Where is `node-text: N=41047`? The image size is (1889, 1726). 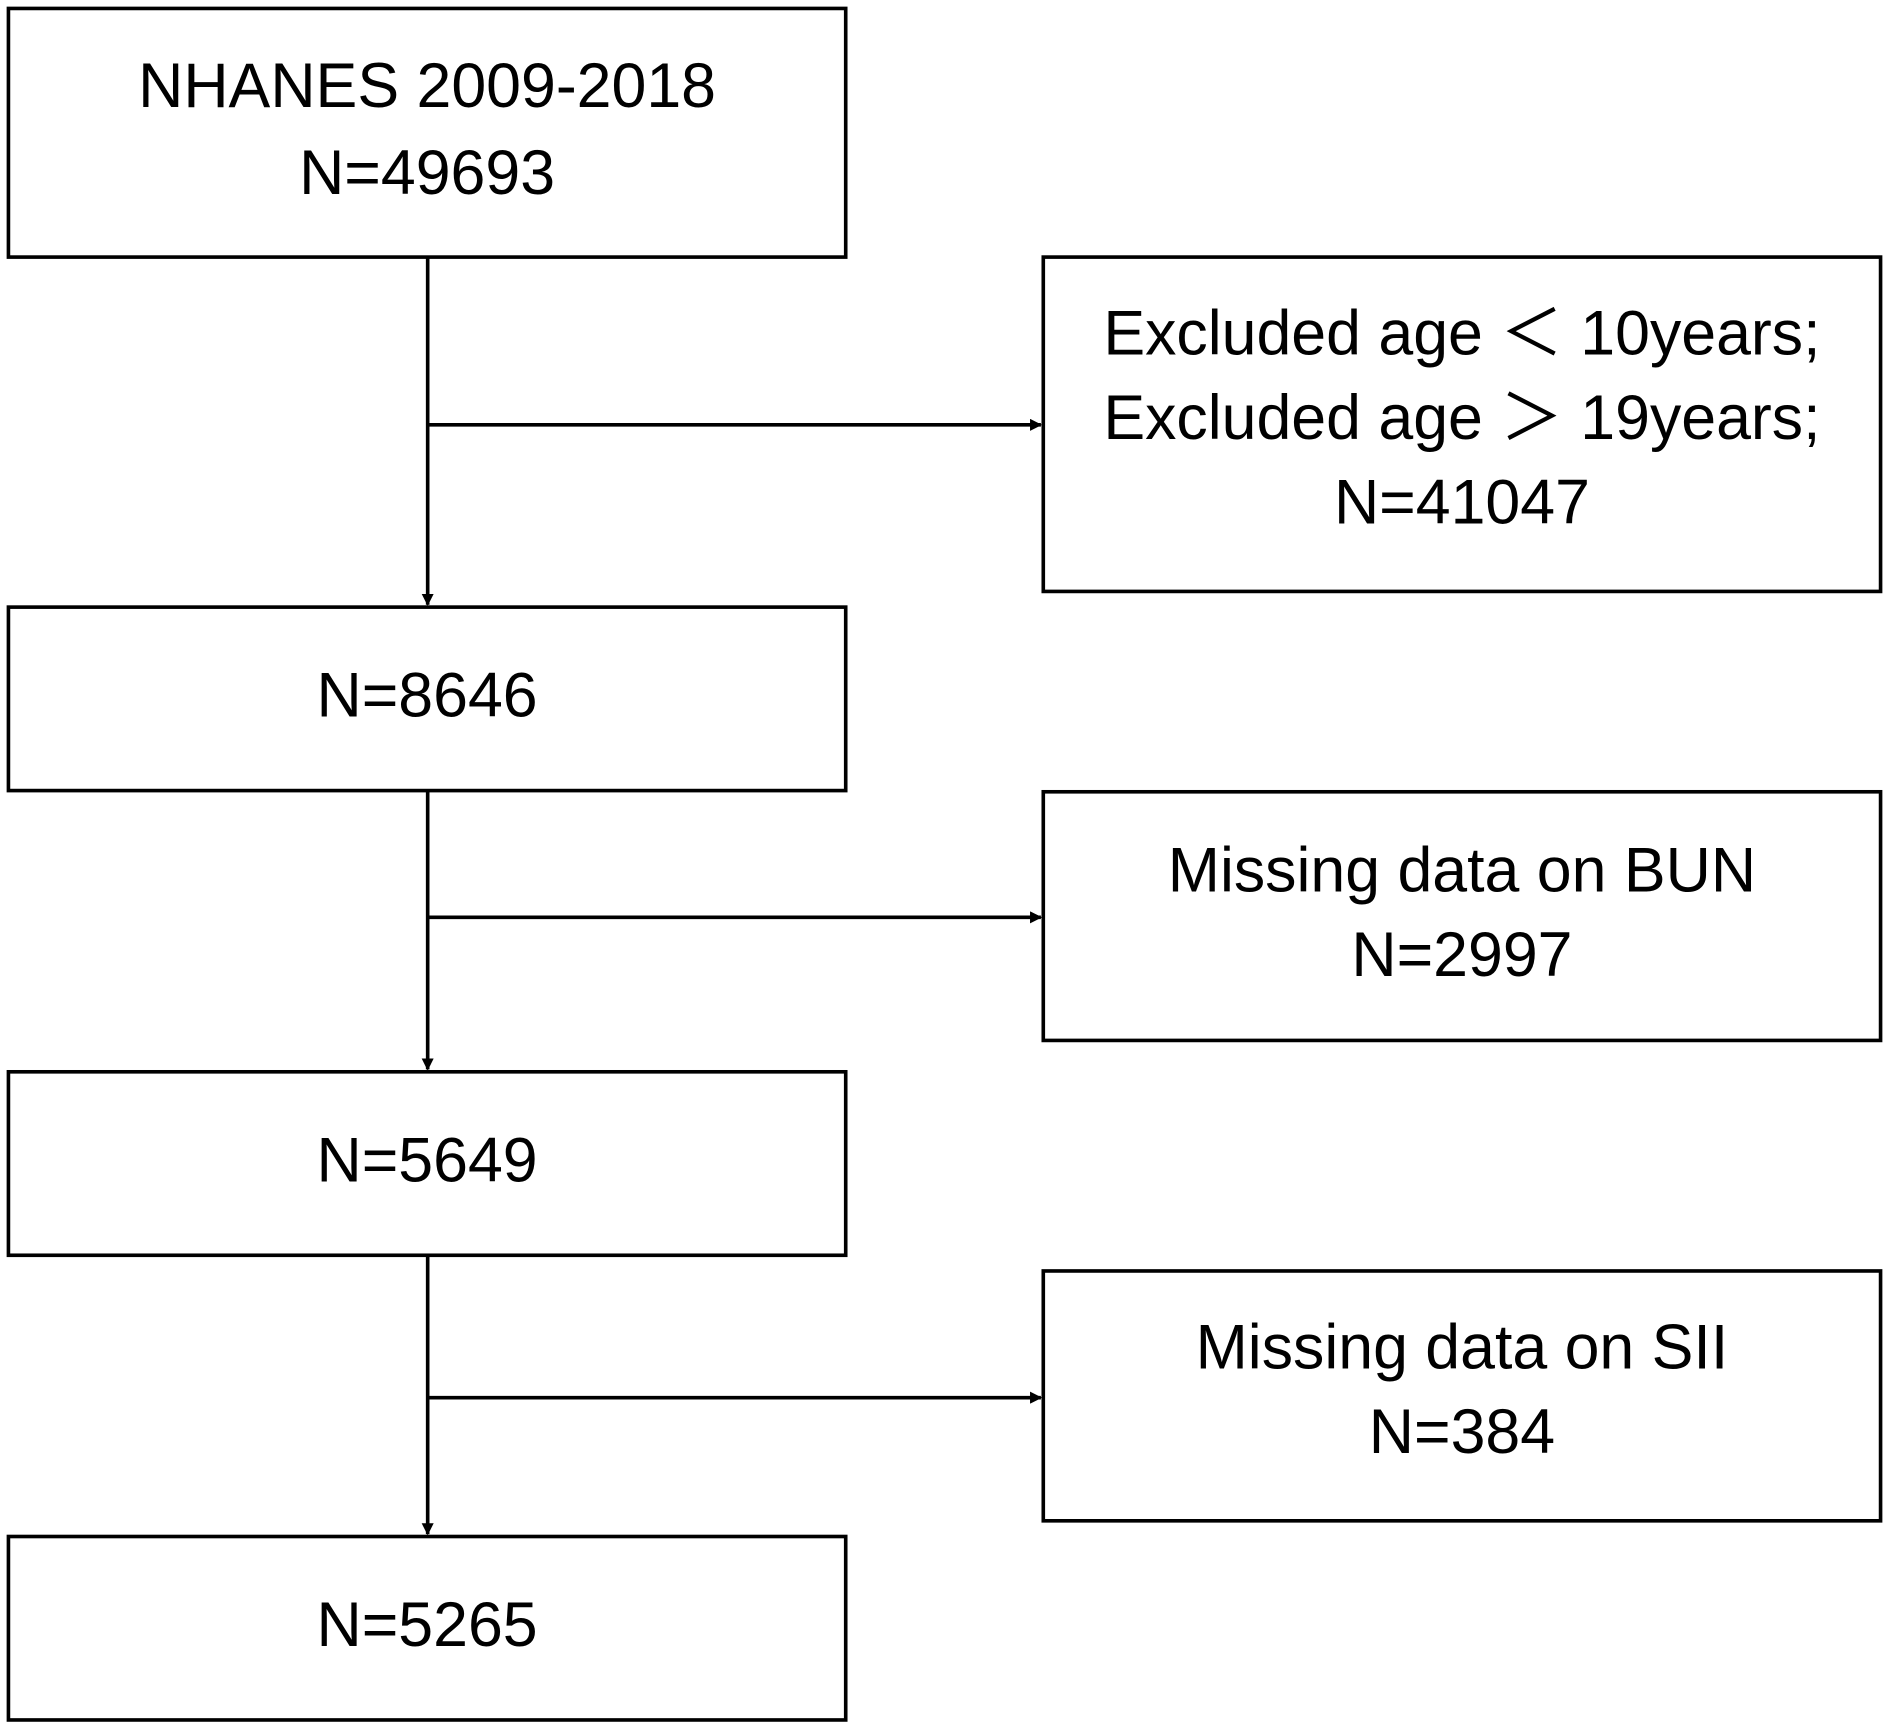 node-text: N=41047 is located at coordinates (1462, 502).